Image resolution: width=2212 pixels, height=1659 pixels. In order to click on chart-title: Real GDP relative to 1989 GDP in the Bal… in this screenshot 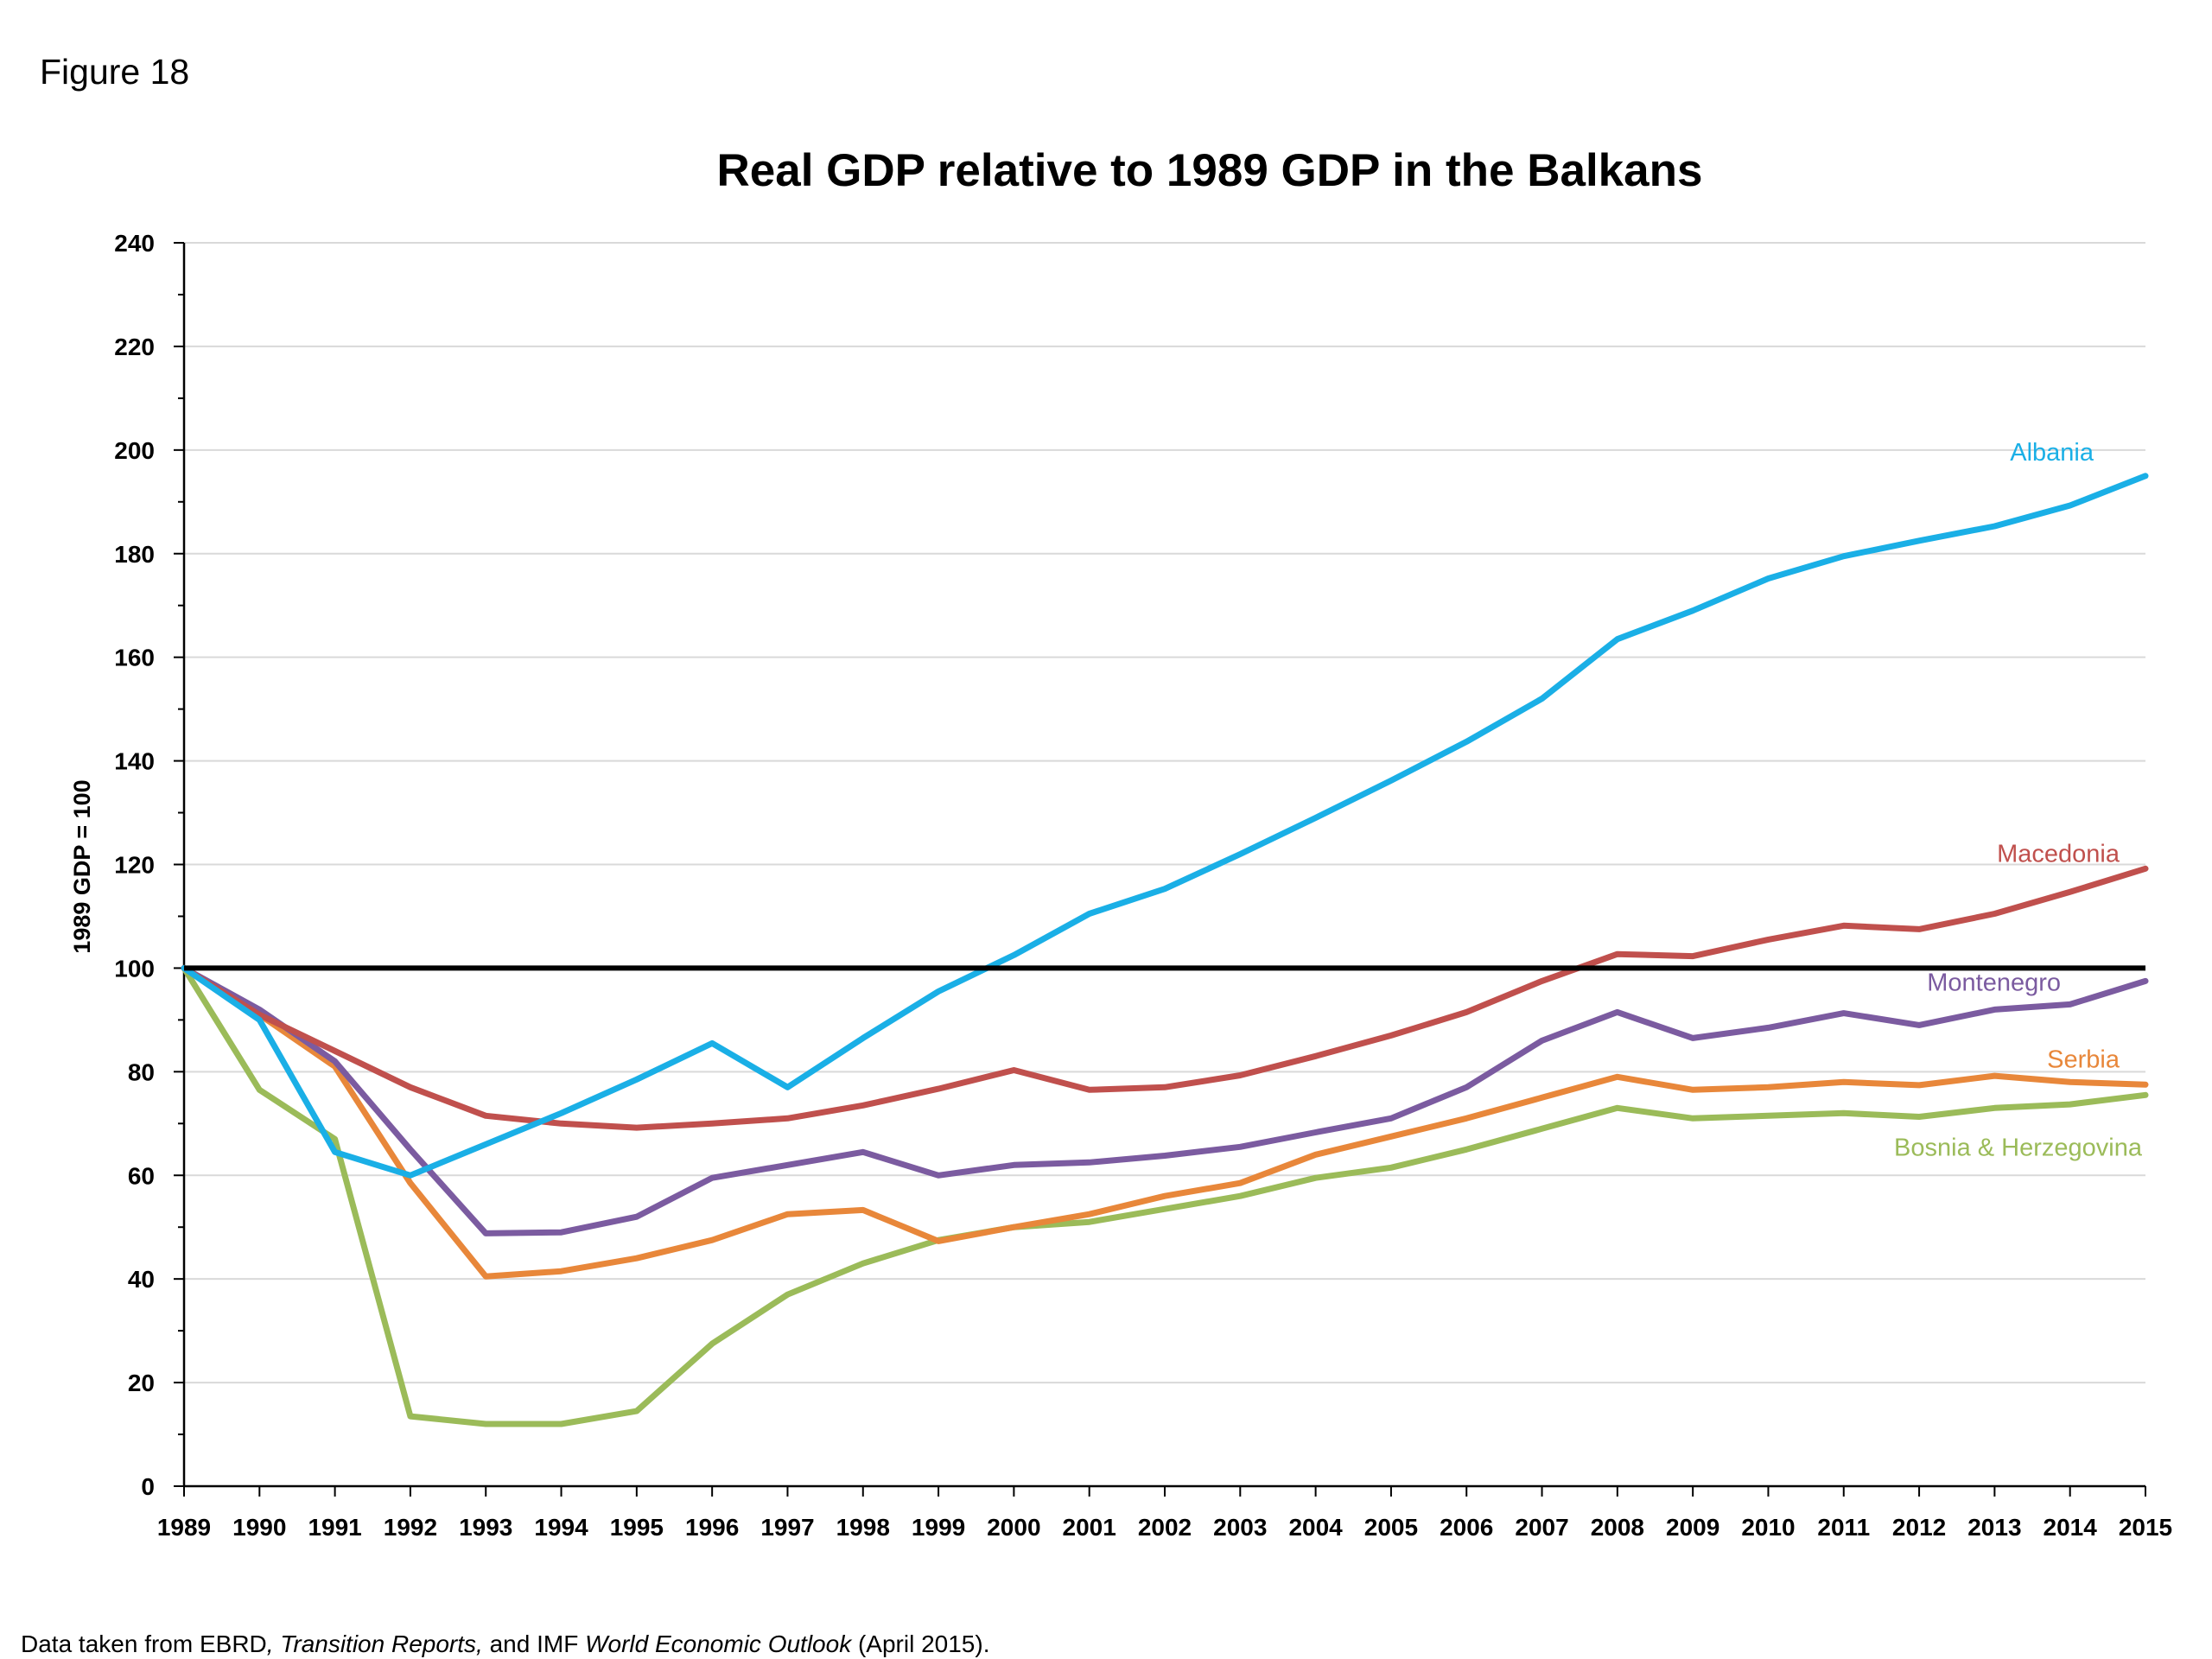, I will do `click(1210, 170)`.